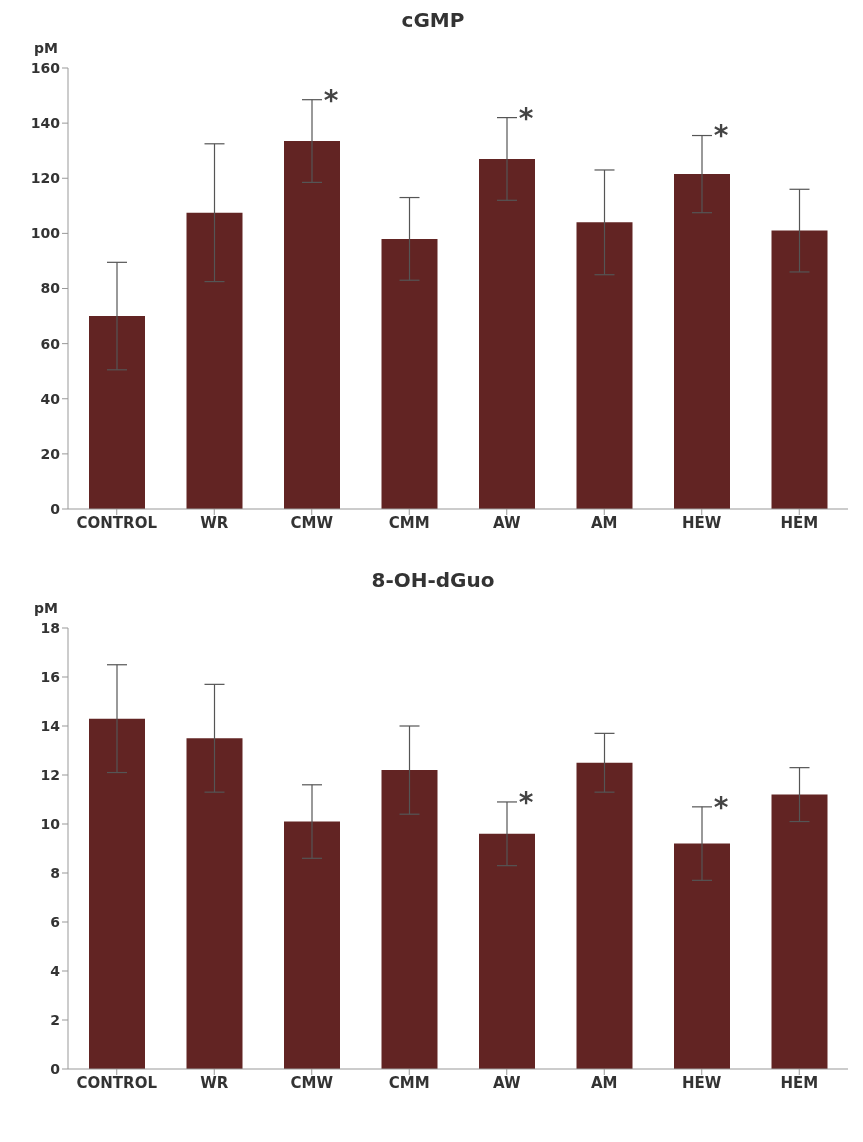 Image resolution: width=863 pixels, height=1142 pixels. Describe the element at coordinates (50, 343) in the screenshot. I see `y-tick-label: 60` at that location.